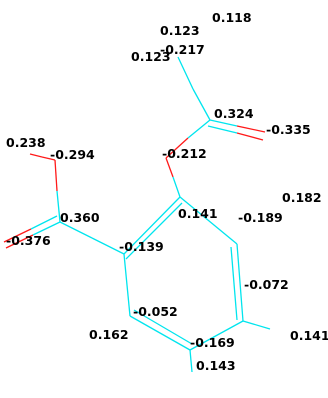 The width and height of the screenshot is (328, 398). I want to click on charge-label-h-r2: 0.182, so click(302, 197).